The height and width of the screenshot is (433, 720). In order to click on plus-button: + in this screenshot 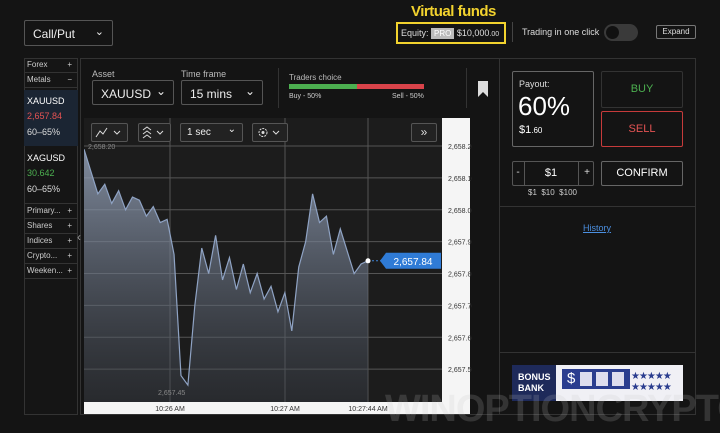, I will do `click(586, 173)`.